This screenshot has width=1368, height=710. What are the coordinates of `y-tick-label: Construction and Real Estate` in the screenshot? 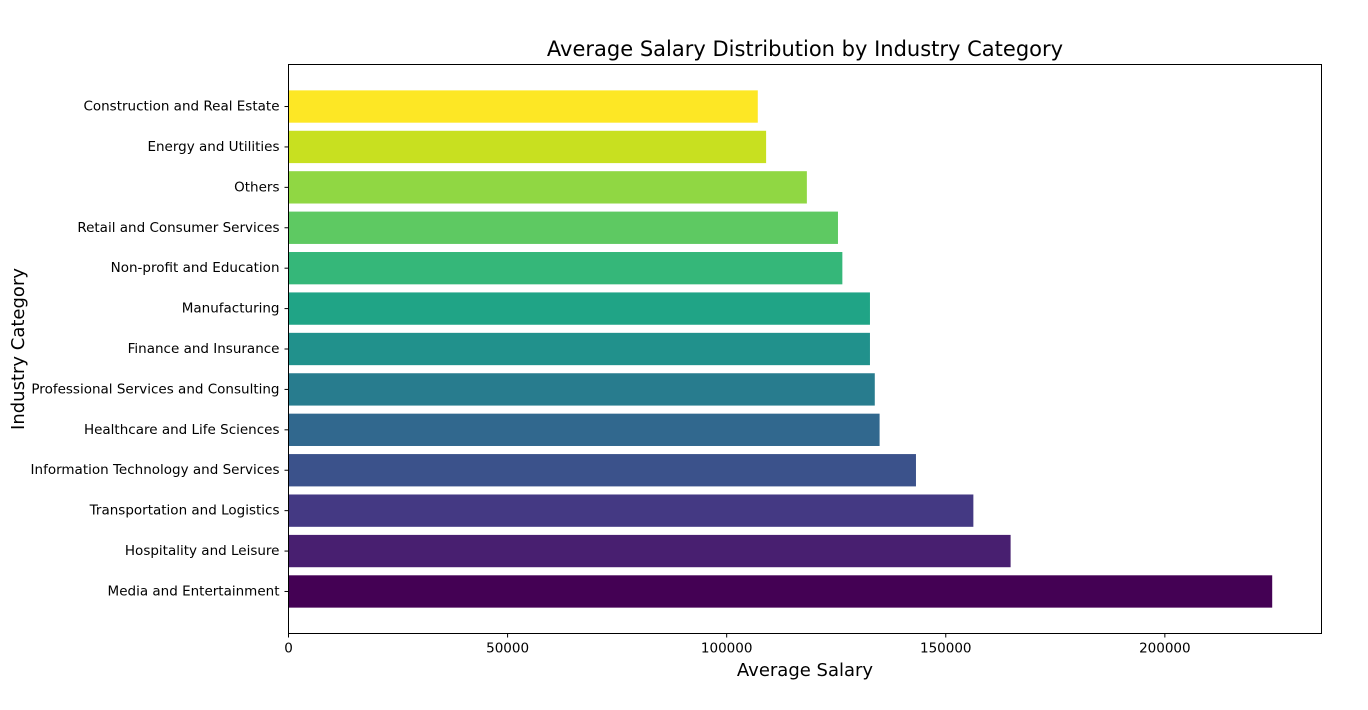 It's located at (181, 107).